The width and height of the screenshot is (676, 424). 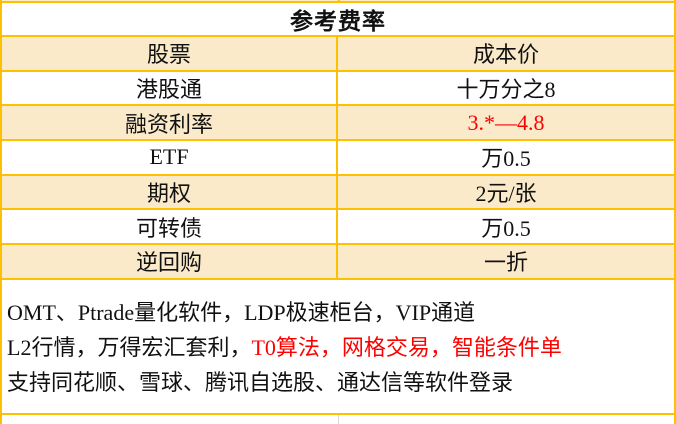 What do you see at coordinates (506, 122) in the screenshot?
I see `row-value-cell: 3.*—4.8` at bounding box center [506, 122].